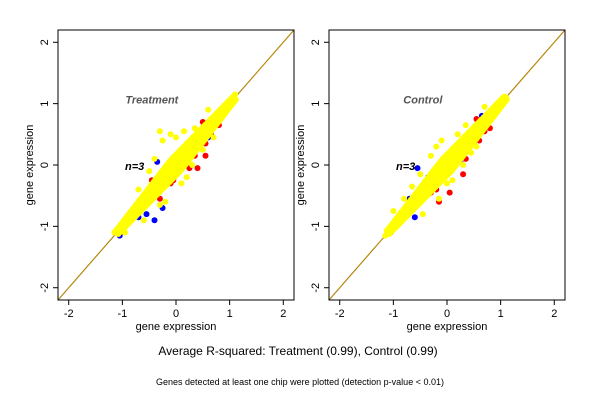 The width and height of the screenshot is (600, 405). What do you see at coordinates (152, 101) in the screenshot?
I see `panel-title: Treatment` at bounding box center [152, 101].